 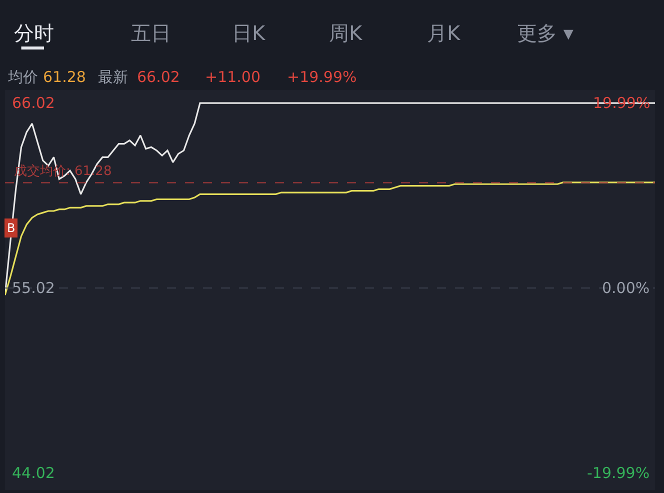 I want to click on y2-tick-label: -19.99%, so click(x=618, y=473).